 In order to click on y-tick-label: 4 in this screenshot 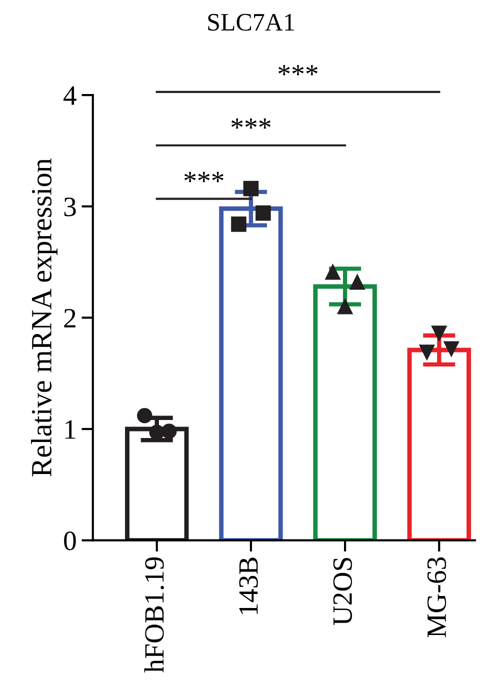, I will do `click(70, 95)`.